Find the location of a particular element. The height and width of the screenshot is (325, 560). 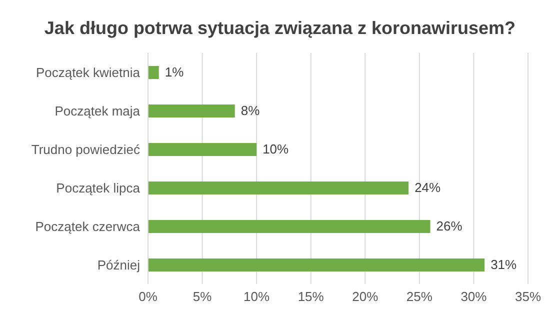

chart-title: Jak długo potrwa sytuacja związana z koronawirusem? is located at coordinates (280, 28).